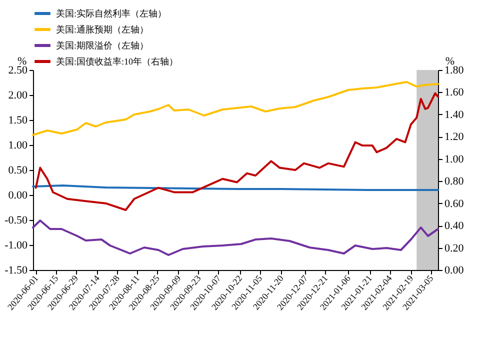 Image resolution: width=500 pixels, height=362 pixels. What do you see at coordinates (18, 70) in the screenshot?
I see `y-tick-label: 2.50` at bounding box center [18, 70].